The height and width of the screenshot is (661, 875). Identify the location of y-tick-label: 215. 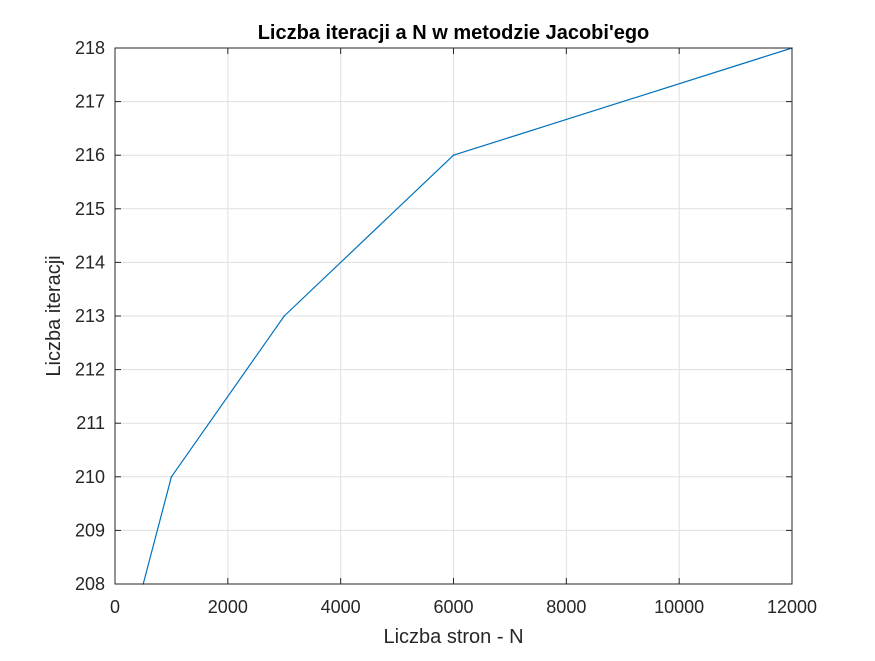
(90, 209).